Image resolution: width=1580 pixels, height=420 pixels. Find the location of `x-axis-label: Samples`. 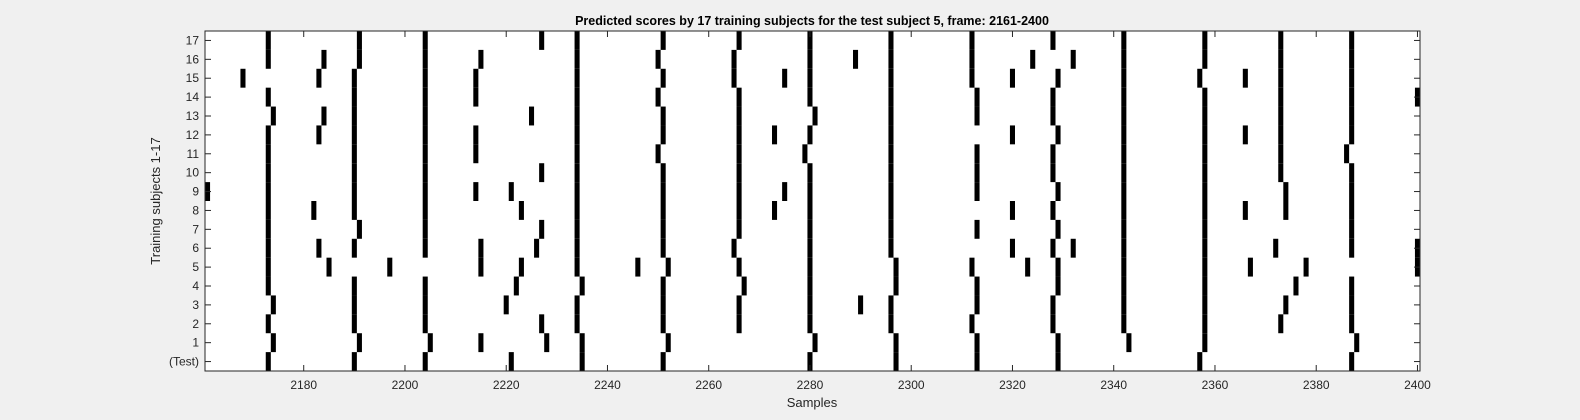

x-axis-label: Samples is located at coordinates (812, 402).